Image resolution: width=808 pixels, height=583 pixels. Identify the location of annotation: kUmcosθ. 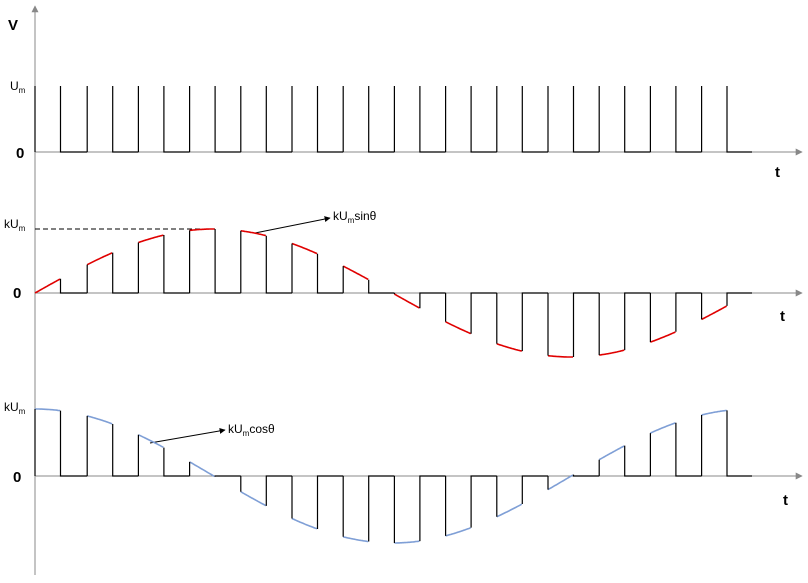
(251, 430).